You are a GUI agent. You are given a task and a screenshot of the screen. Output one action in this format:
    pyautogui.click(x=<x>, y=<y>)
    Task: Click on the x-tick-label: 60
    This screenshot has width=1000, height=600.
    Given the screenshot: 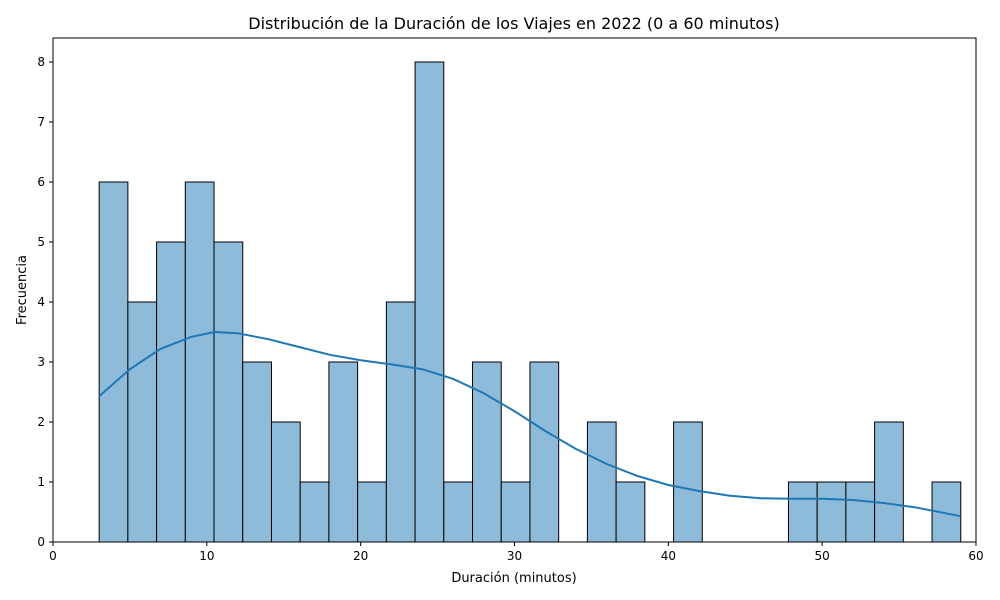 What is the action you would take?
    pyautogui.click(x=975, y=556)
    